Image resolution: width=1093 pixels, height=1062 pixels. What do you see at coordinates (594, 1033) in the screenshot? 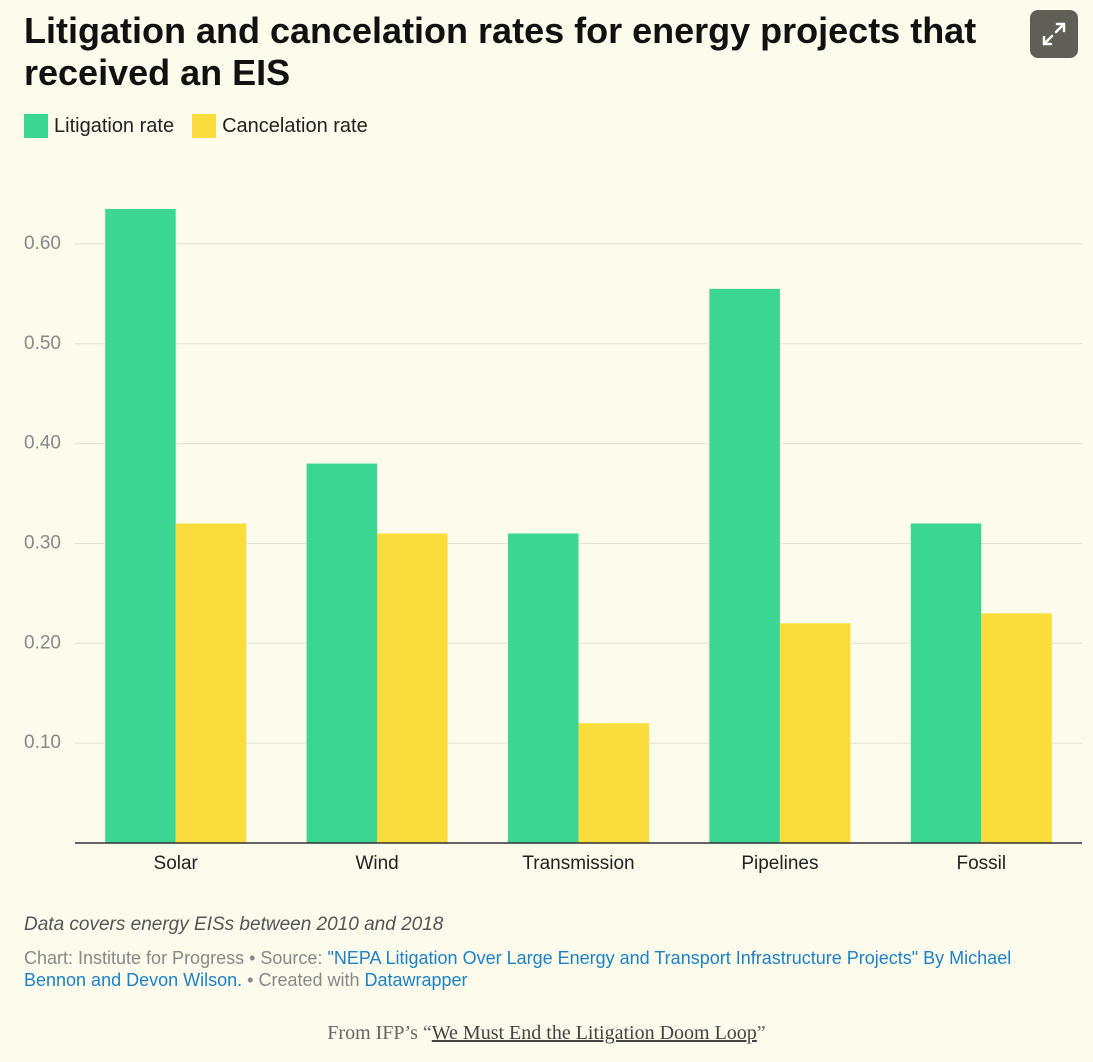
I see `caption-link: We Must End the Litigation Doom Loop` at bounding box center [594, 1033].